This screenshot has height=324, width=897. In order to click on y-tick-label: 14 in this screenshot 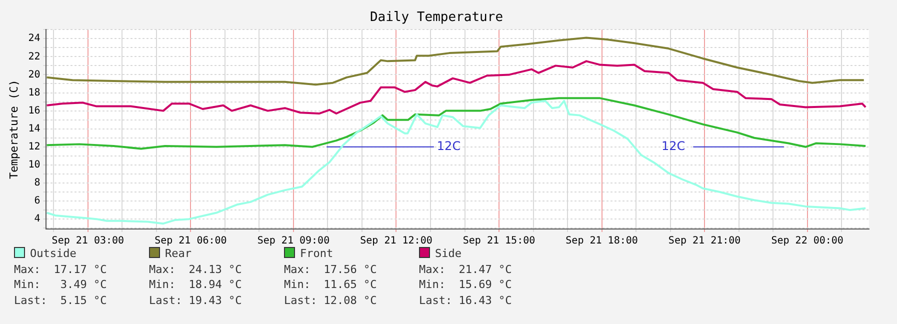, I will do `click(34, 128)`.